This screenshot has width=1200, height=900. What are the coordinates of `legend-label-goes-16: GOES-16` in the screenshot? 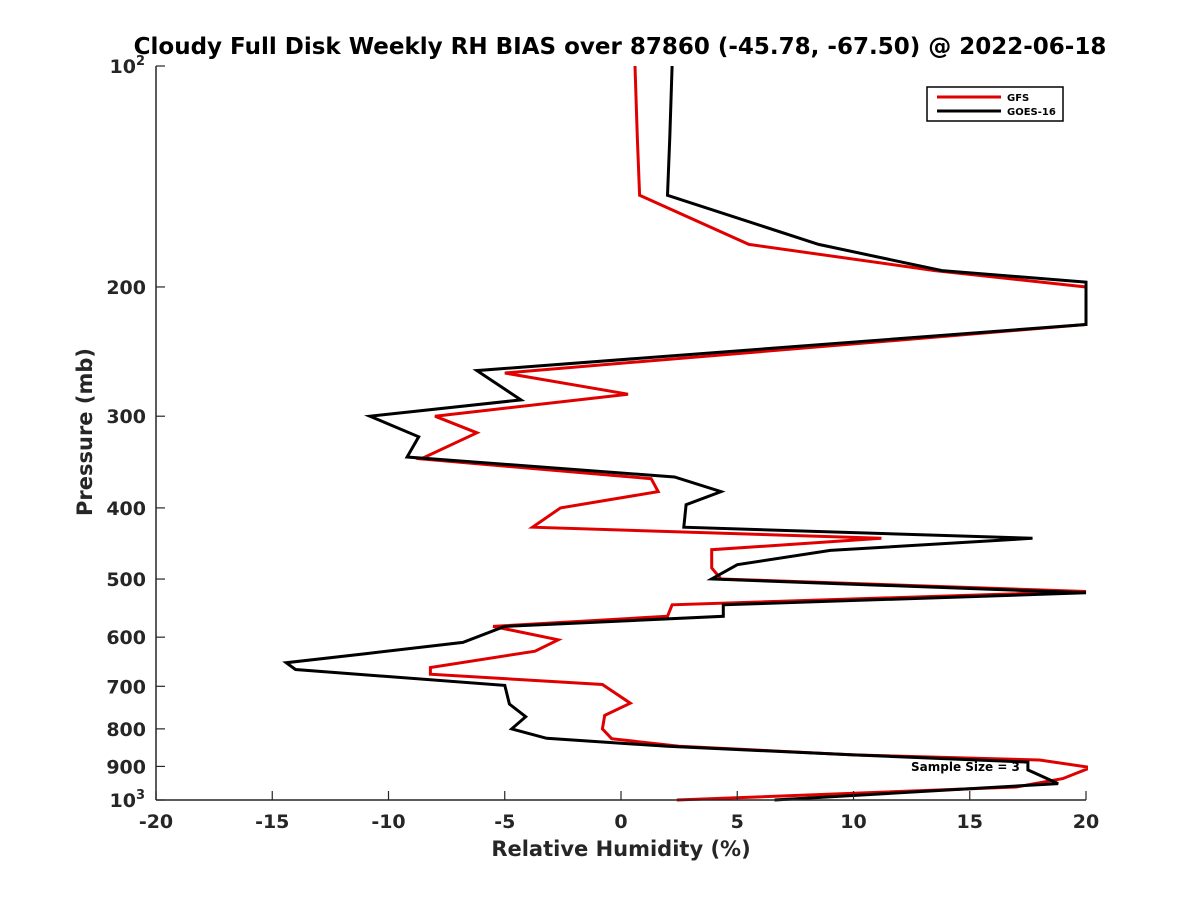 It's located at (1031, 112).